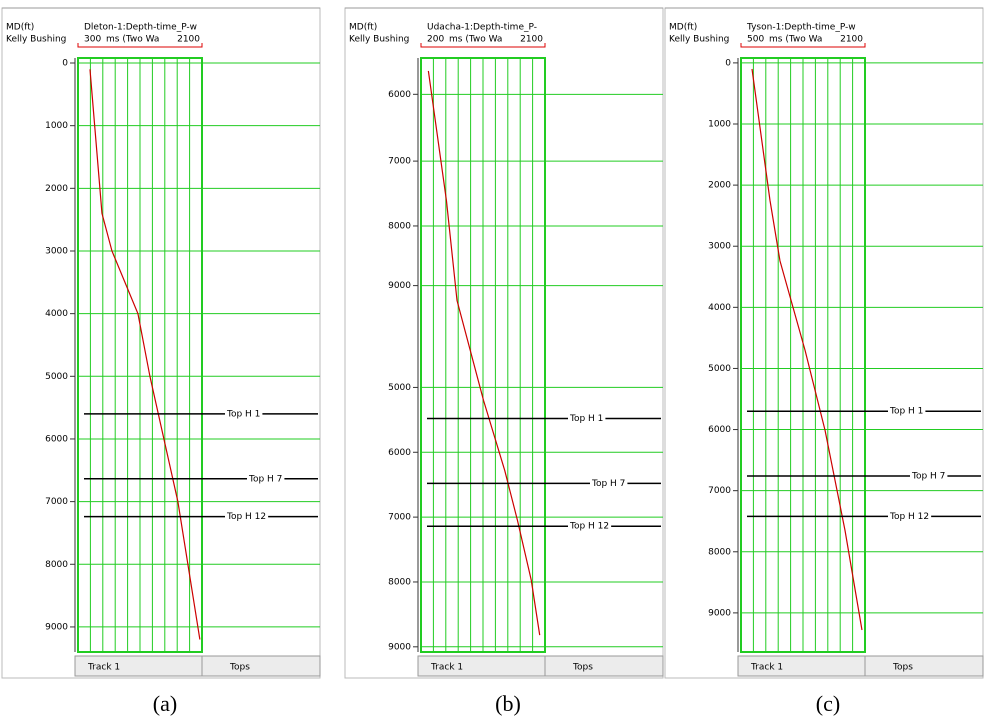  Describe the element at coordinates (92, 40) in the screenshot. I see `x-tick-label: 300` at that location.